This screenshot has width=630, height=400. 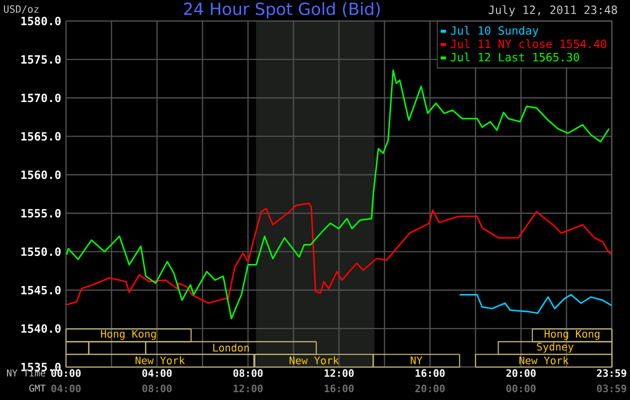 I want to click on legend-label: Jul 10 Sunday, so click(x=494, y=31).